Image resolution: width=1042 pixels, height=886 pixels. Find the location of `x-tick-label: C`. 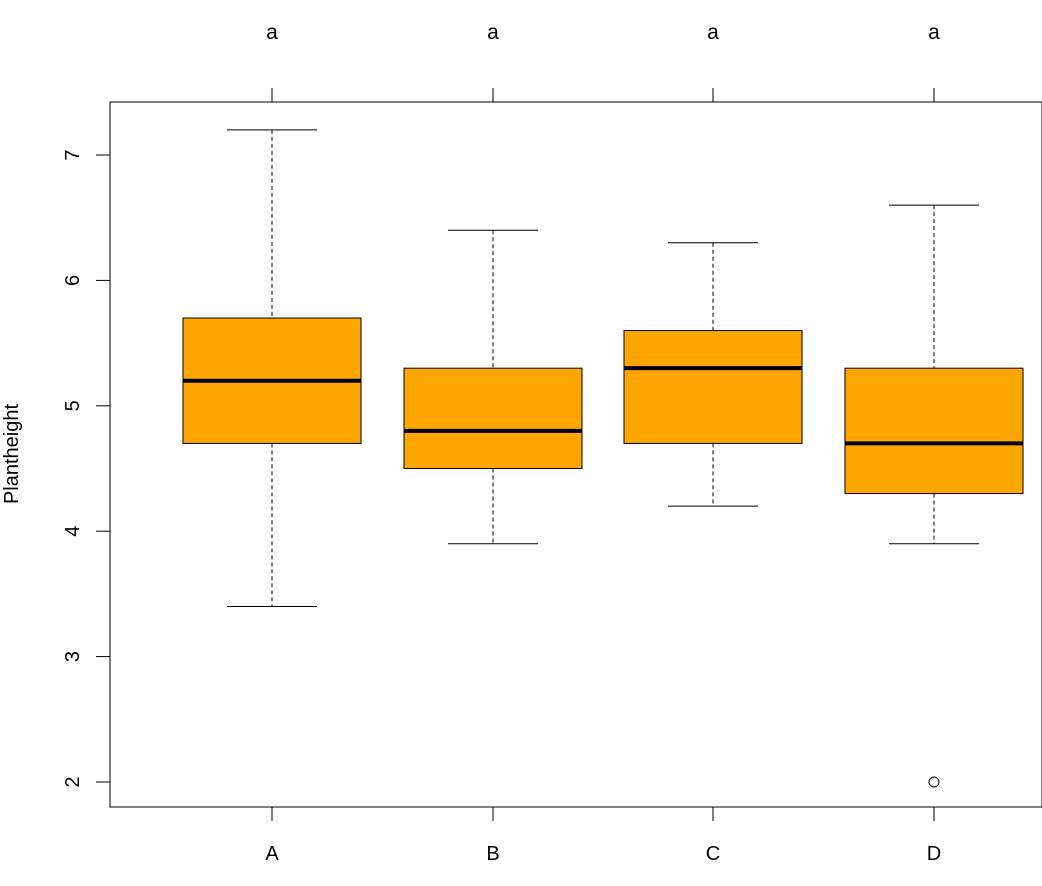

x-tick-label: C is located at coordinates (713, 854).